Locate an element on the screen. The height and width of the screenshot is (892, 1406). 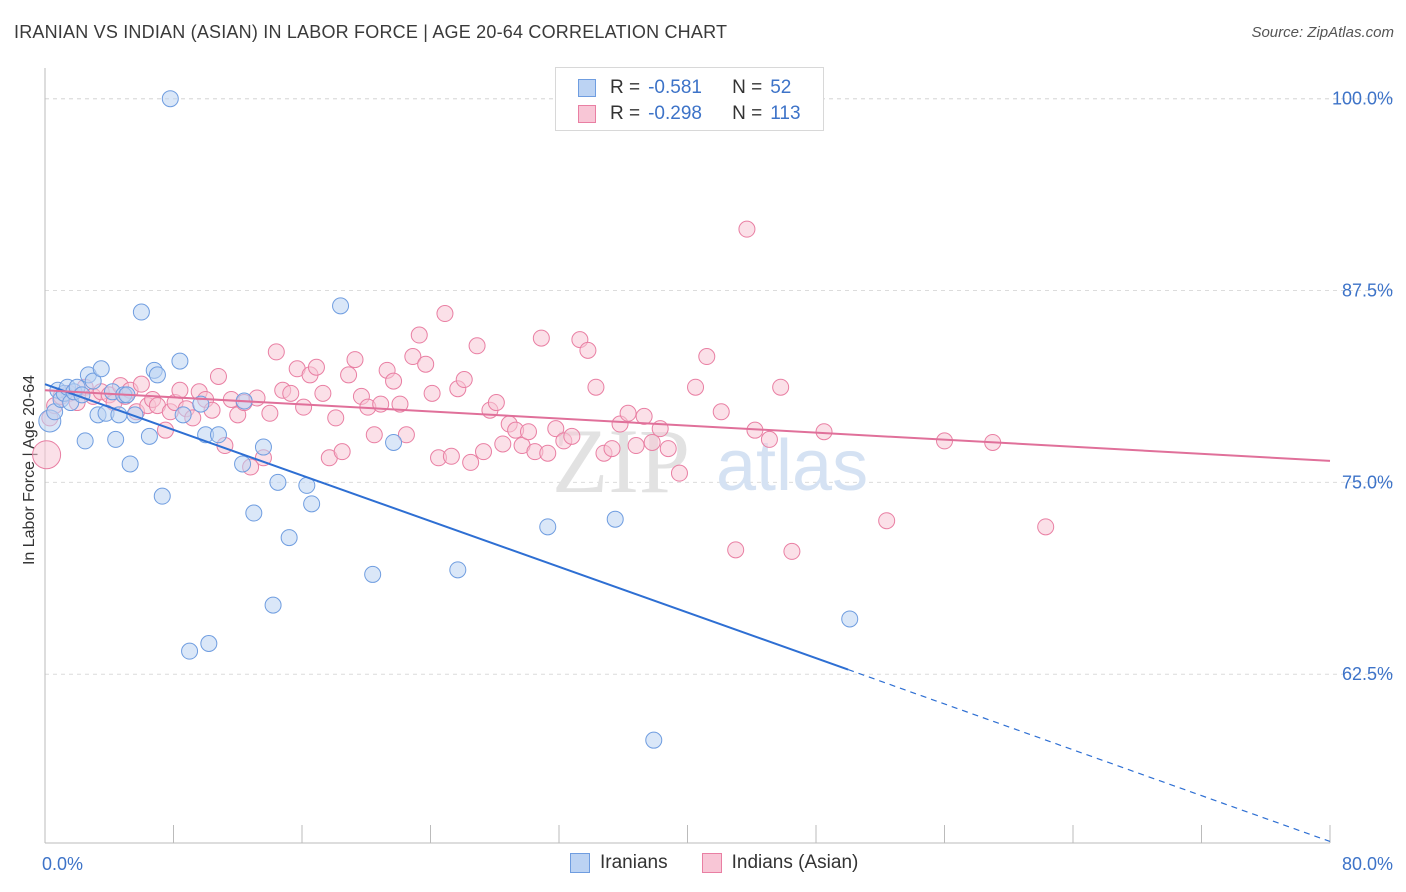
correlation-legend: R = -0.581 N = 52 R = -0.298 N = 113 is located at coordinates (689, 99).